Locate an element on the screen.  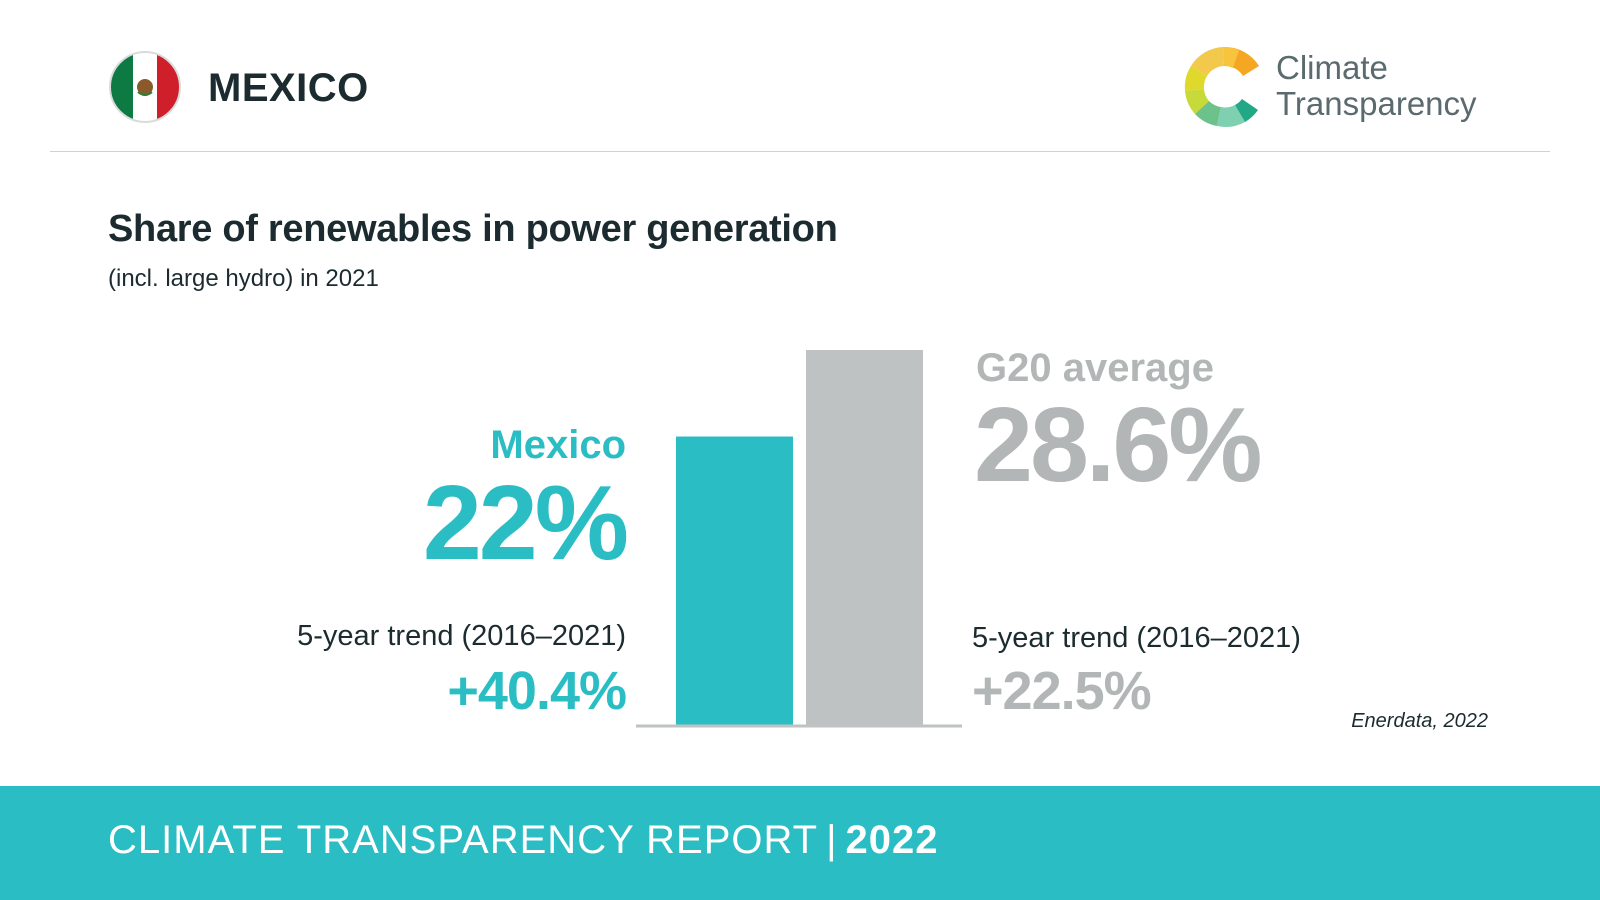
logo-text-line1: Climate is located at coordinates (1332, 67).